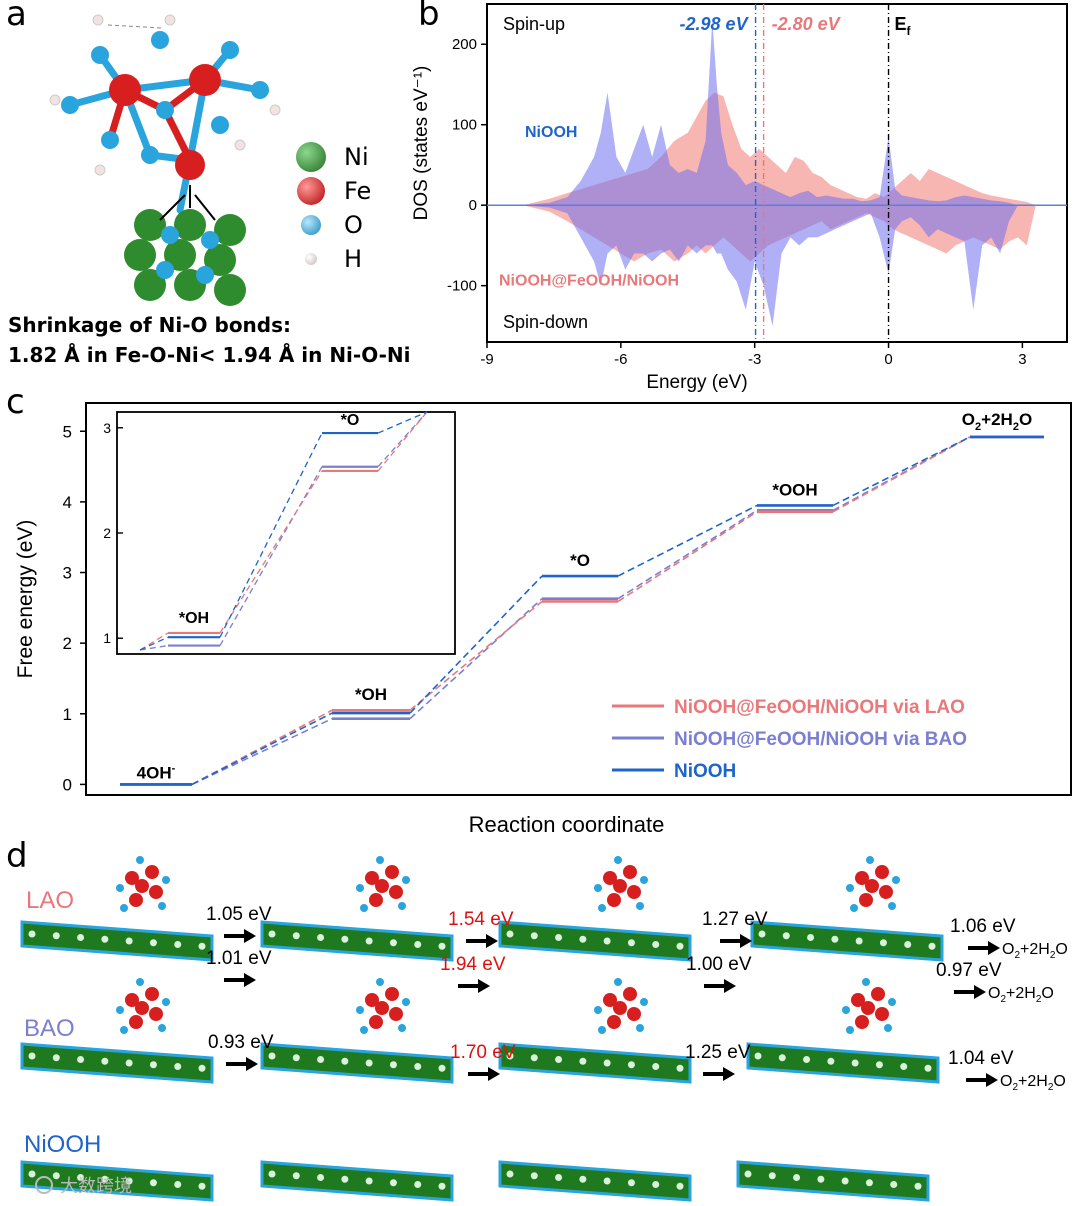  I want to click on y-tick-label-5: 5, so click(67, 431).